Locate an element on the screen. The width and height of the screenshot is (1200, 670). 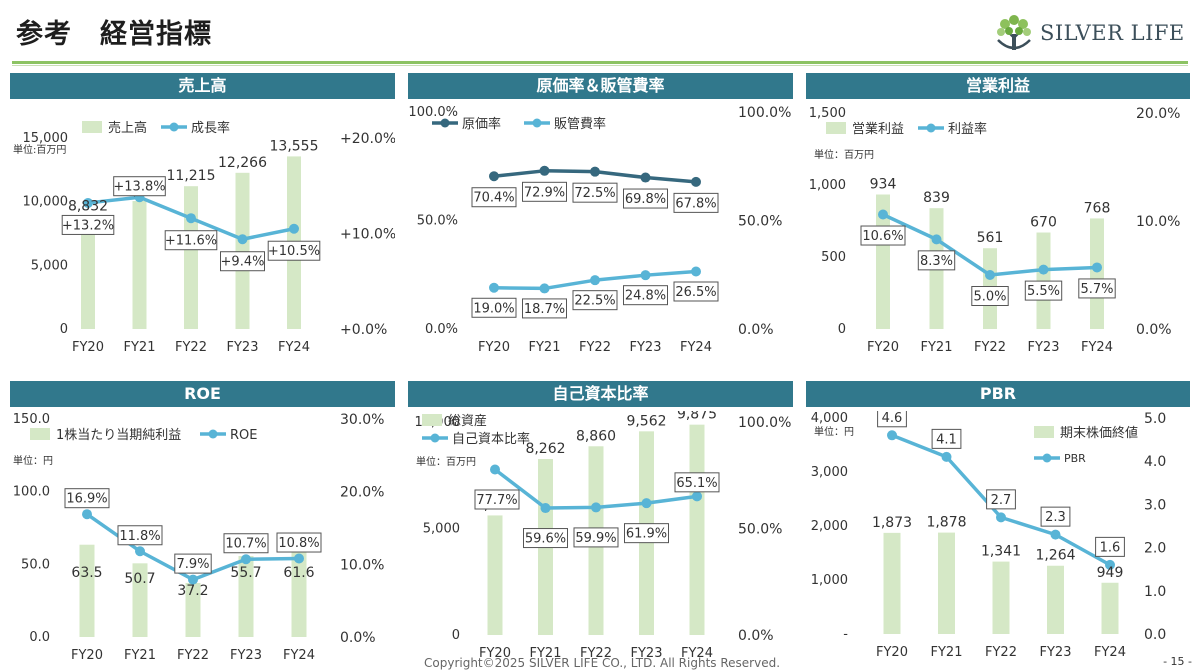
right-tick-label: +10.0% is located at coordinates (367, 235).